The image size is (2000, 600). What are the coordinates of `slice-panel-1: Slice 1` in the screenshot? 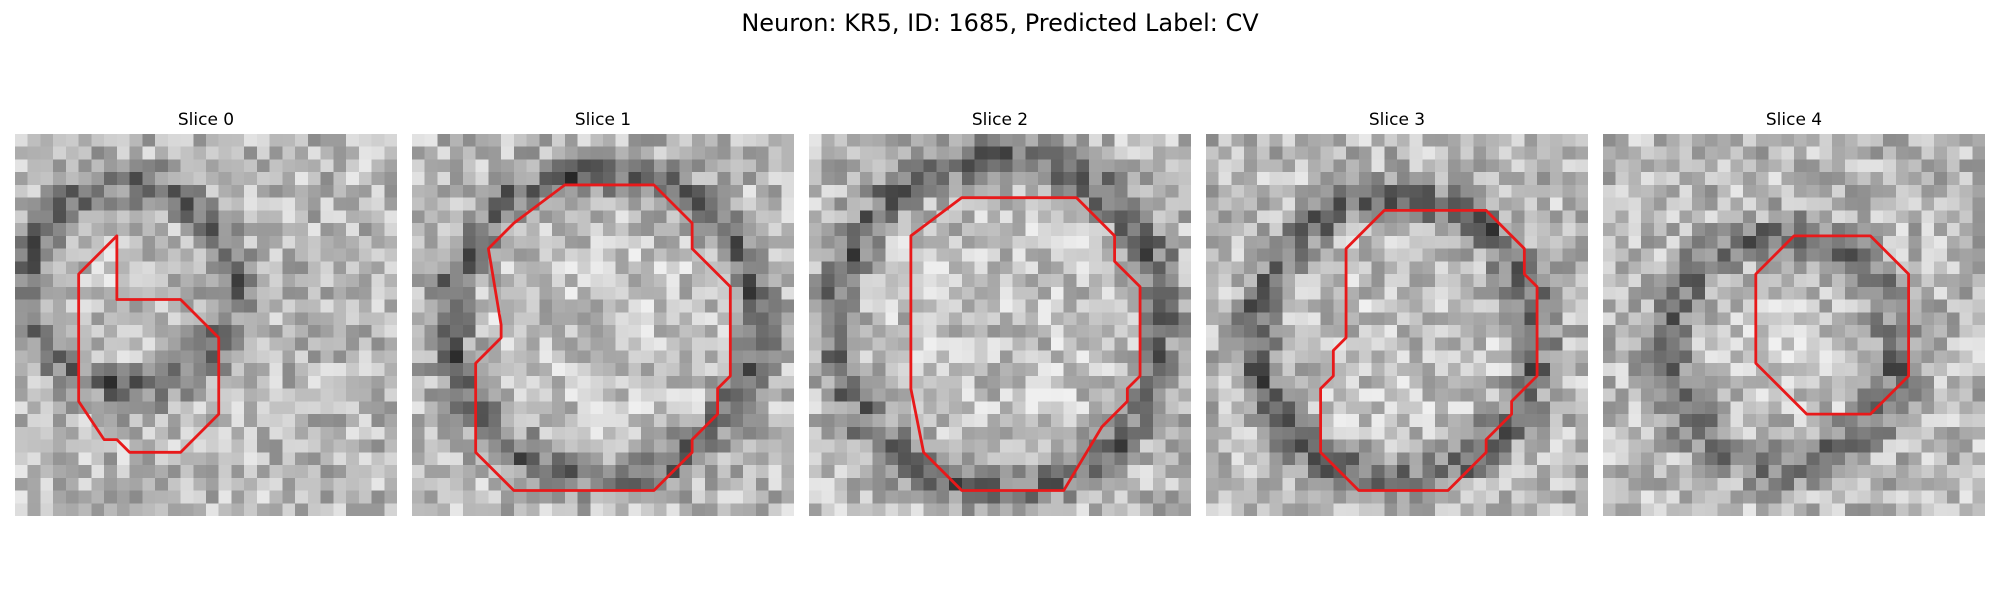 It's located at (603, 317).